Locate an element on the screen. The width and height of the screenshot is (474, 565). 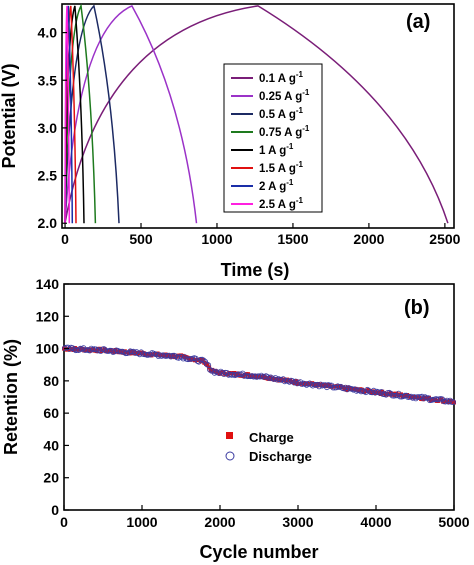
panel-b-x-tick-label-1: 1000 is located at coordinates (141, 522).